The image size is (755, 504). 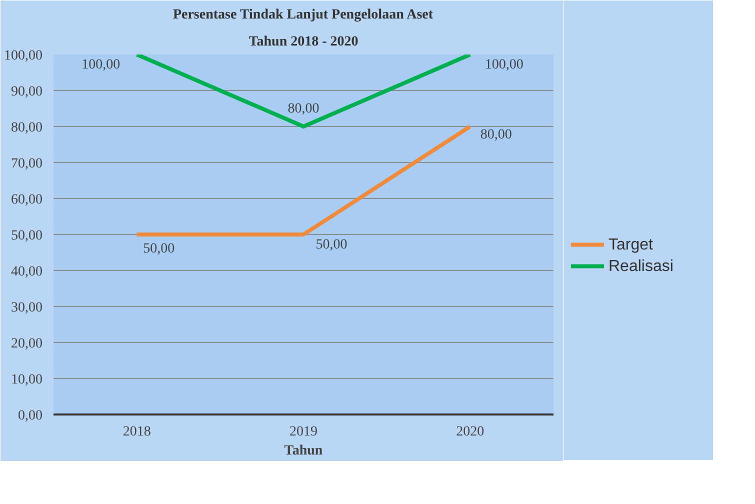 I want to click on legend-label: Target, so click(x=631, y=245).